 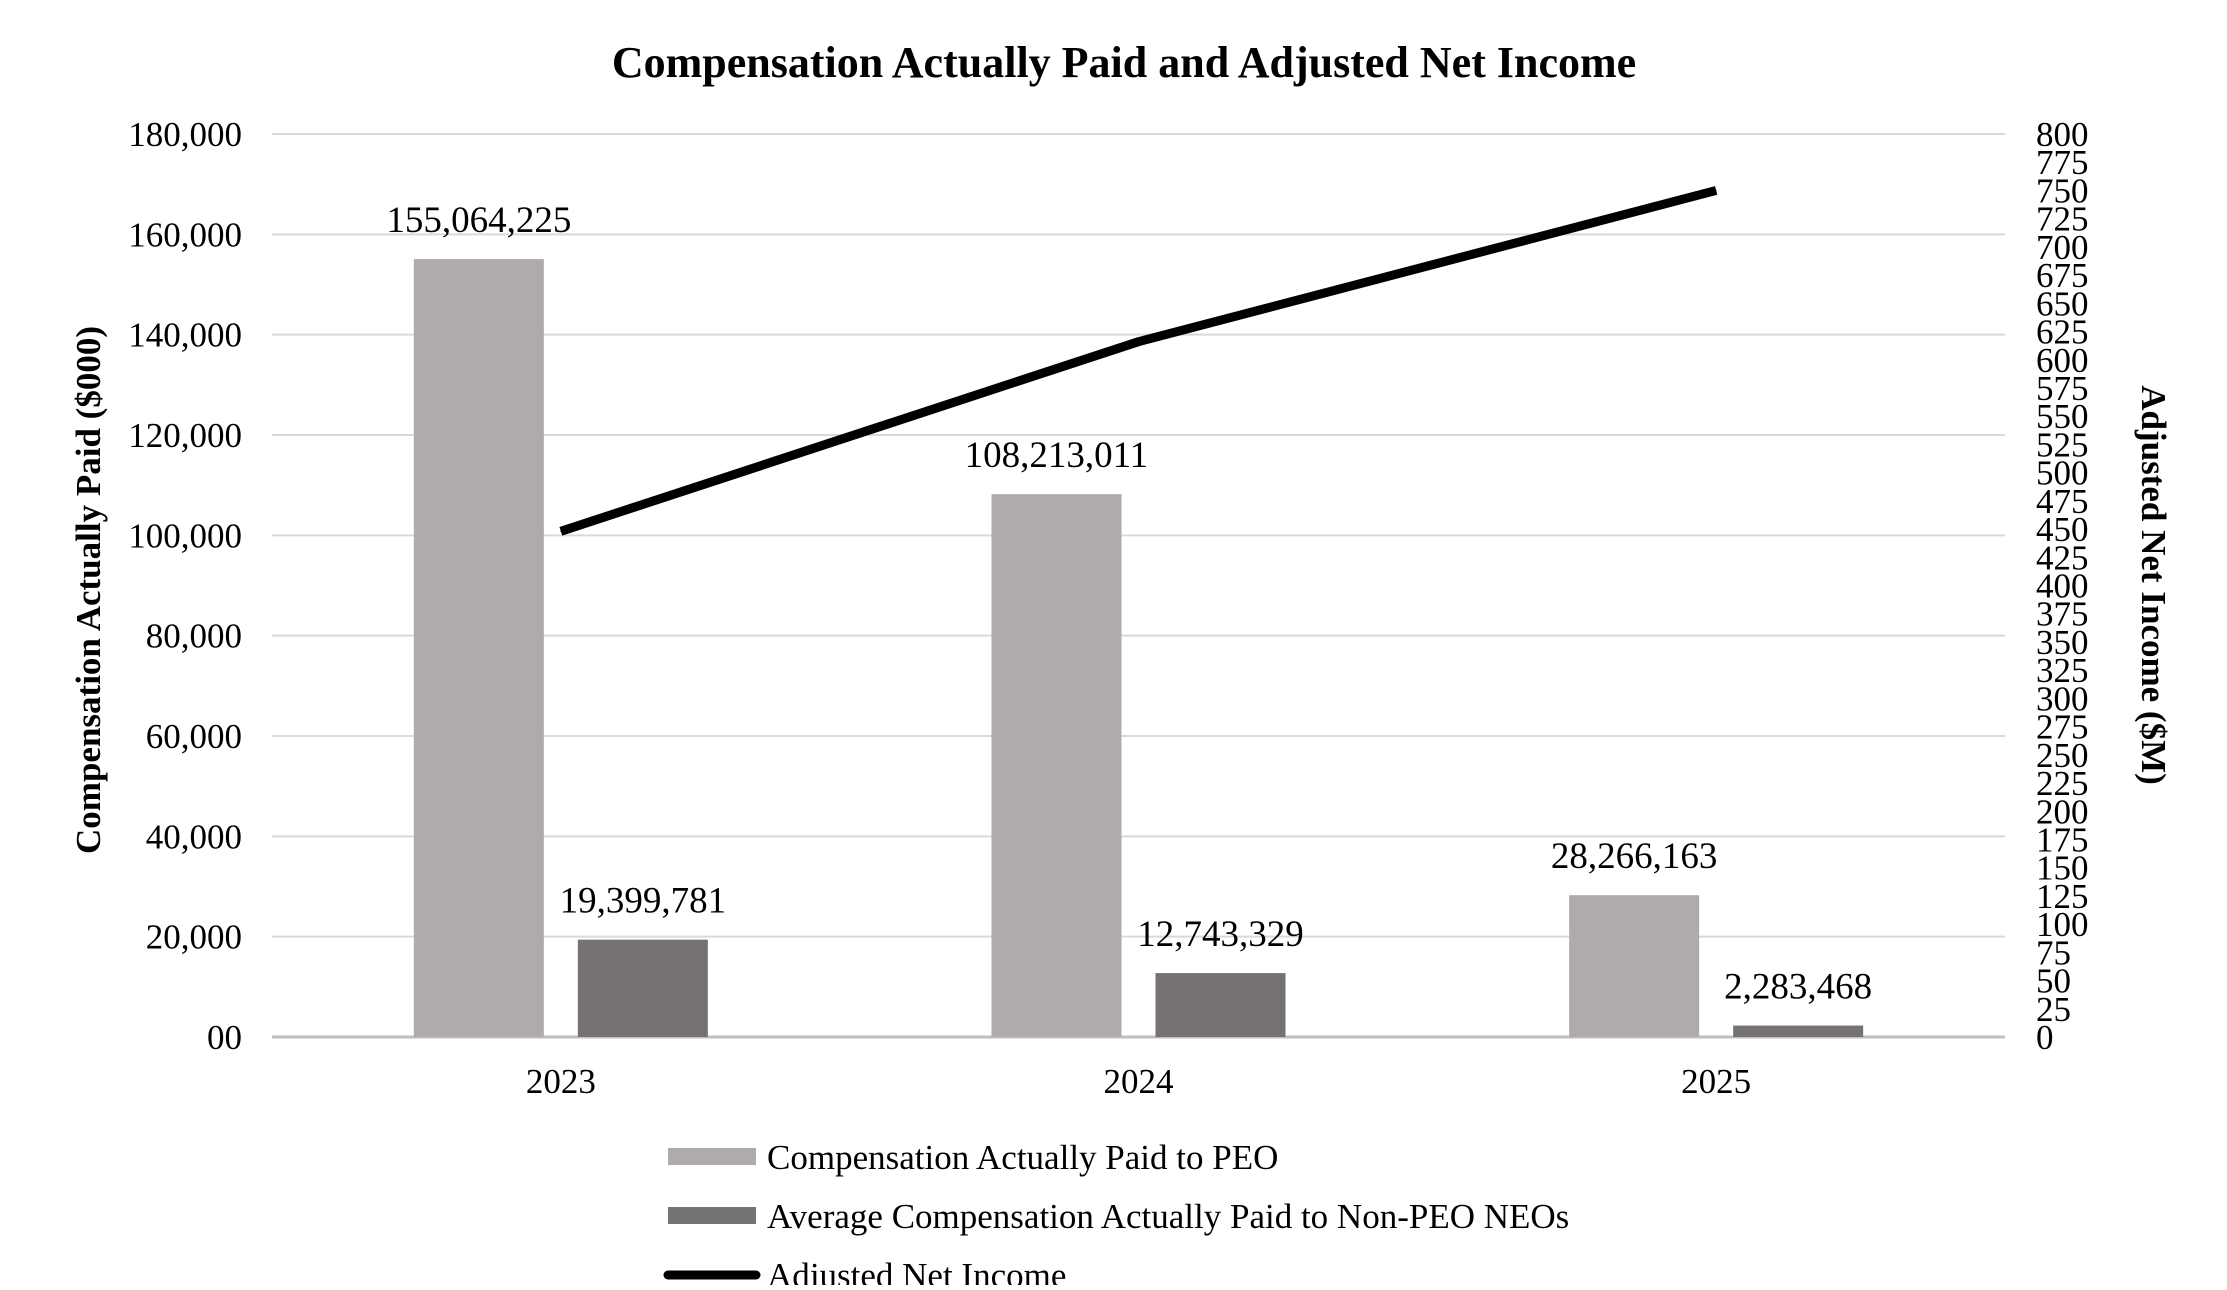 I want to click on right-tick-label: 525, so click(x=2062, y=444).